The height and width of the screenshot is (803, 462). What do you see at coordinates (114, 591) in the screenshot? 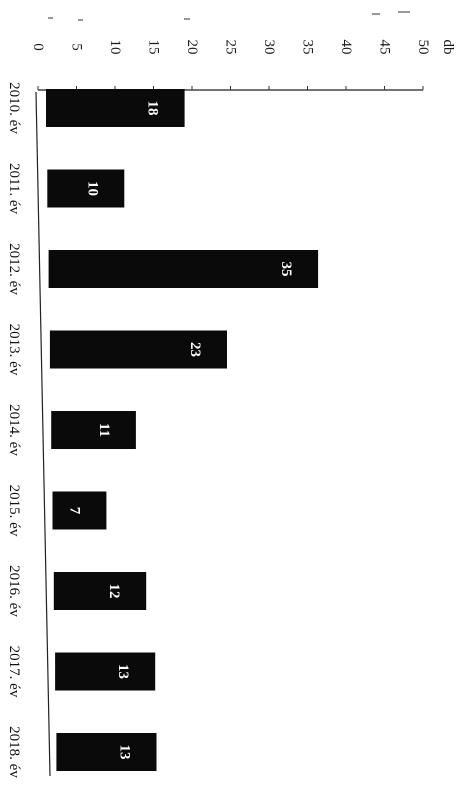
I see `bar-value-label: 12` at bounding box center [114, 591].